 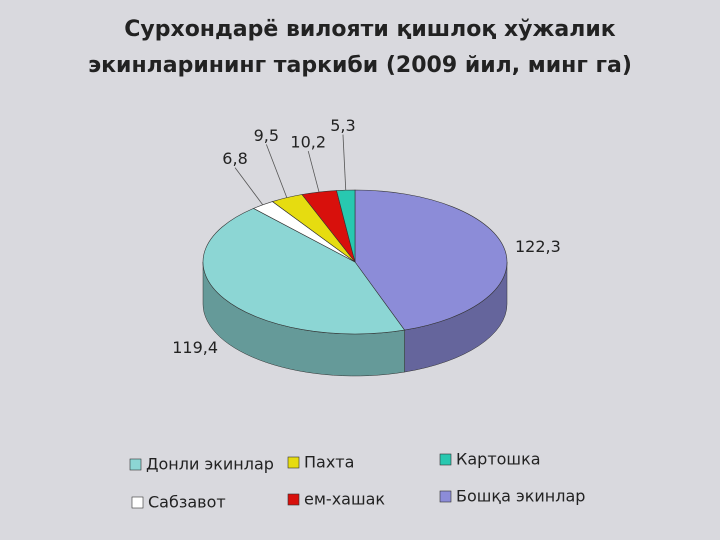 What do you see at coordinates (342, 125) in the screenshot?
I see `data-label: 5,3` at bounding box center [342, 125].